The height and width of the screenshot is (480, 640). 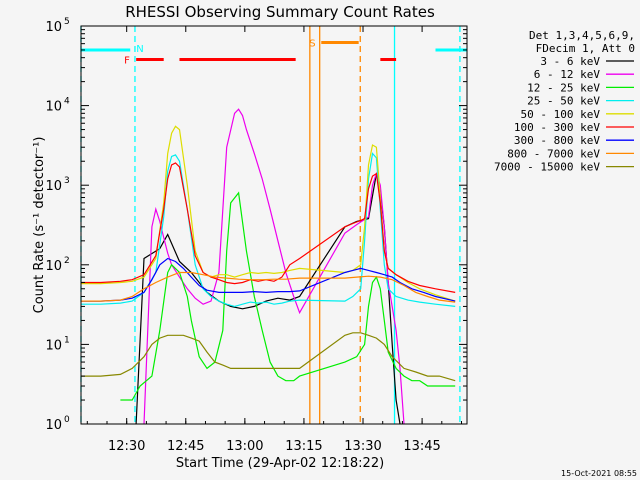 I want to click on legend-item-7: 800 - 7000 keV, so click(x=553, y=153).